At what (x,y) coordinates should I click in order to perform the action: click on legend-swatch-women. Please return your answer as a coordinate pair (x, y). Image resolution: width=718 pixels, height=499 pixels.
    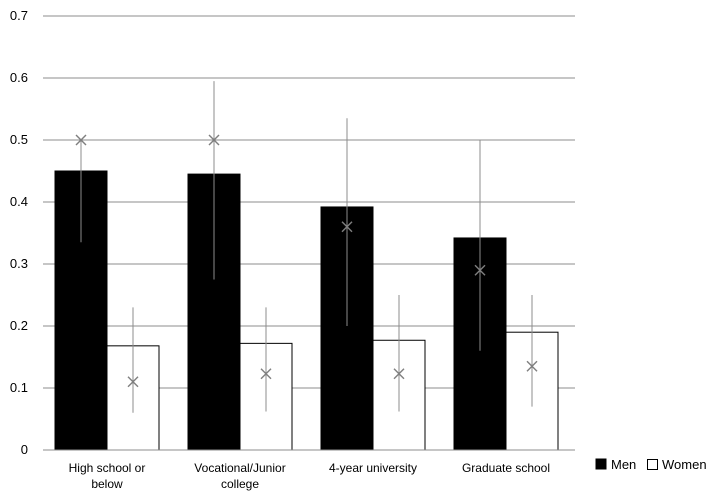
    Looking at the image, I should click on (652, 464).